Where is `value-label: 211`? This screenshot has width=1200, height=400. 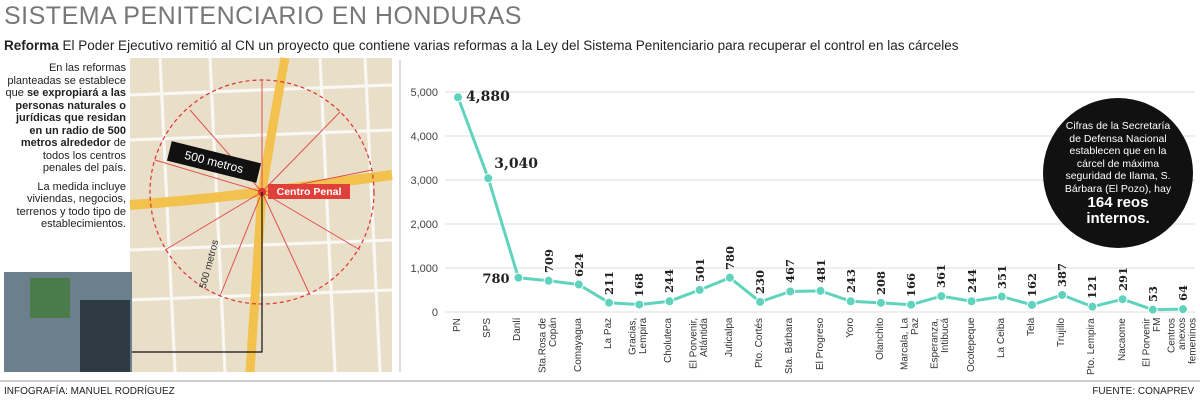
value-label: 211 is located at coordinates (609, 282).